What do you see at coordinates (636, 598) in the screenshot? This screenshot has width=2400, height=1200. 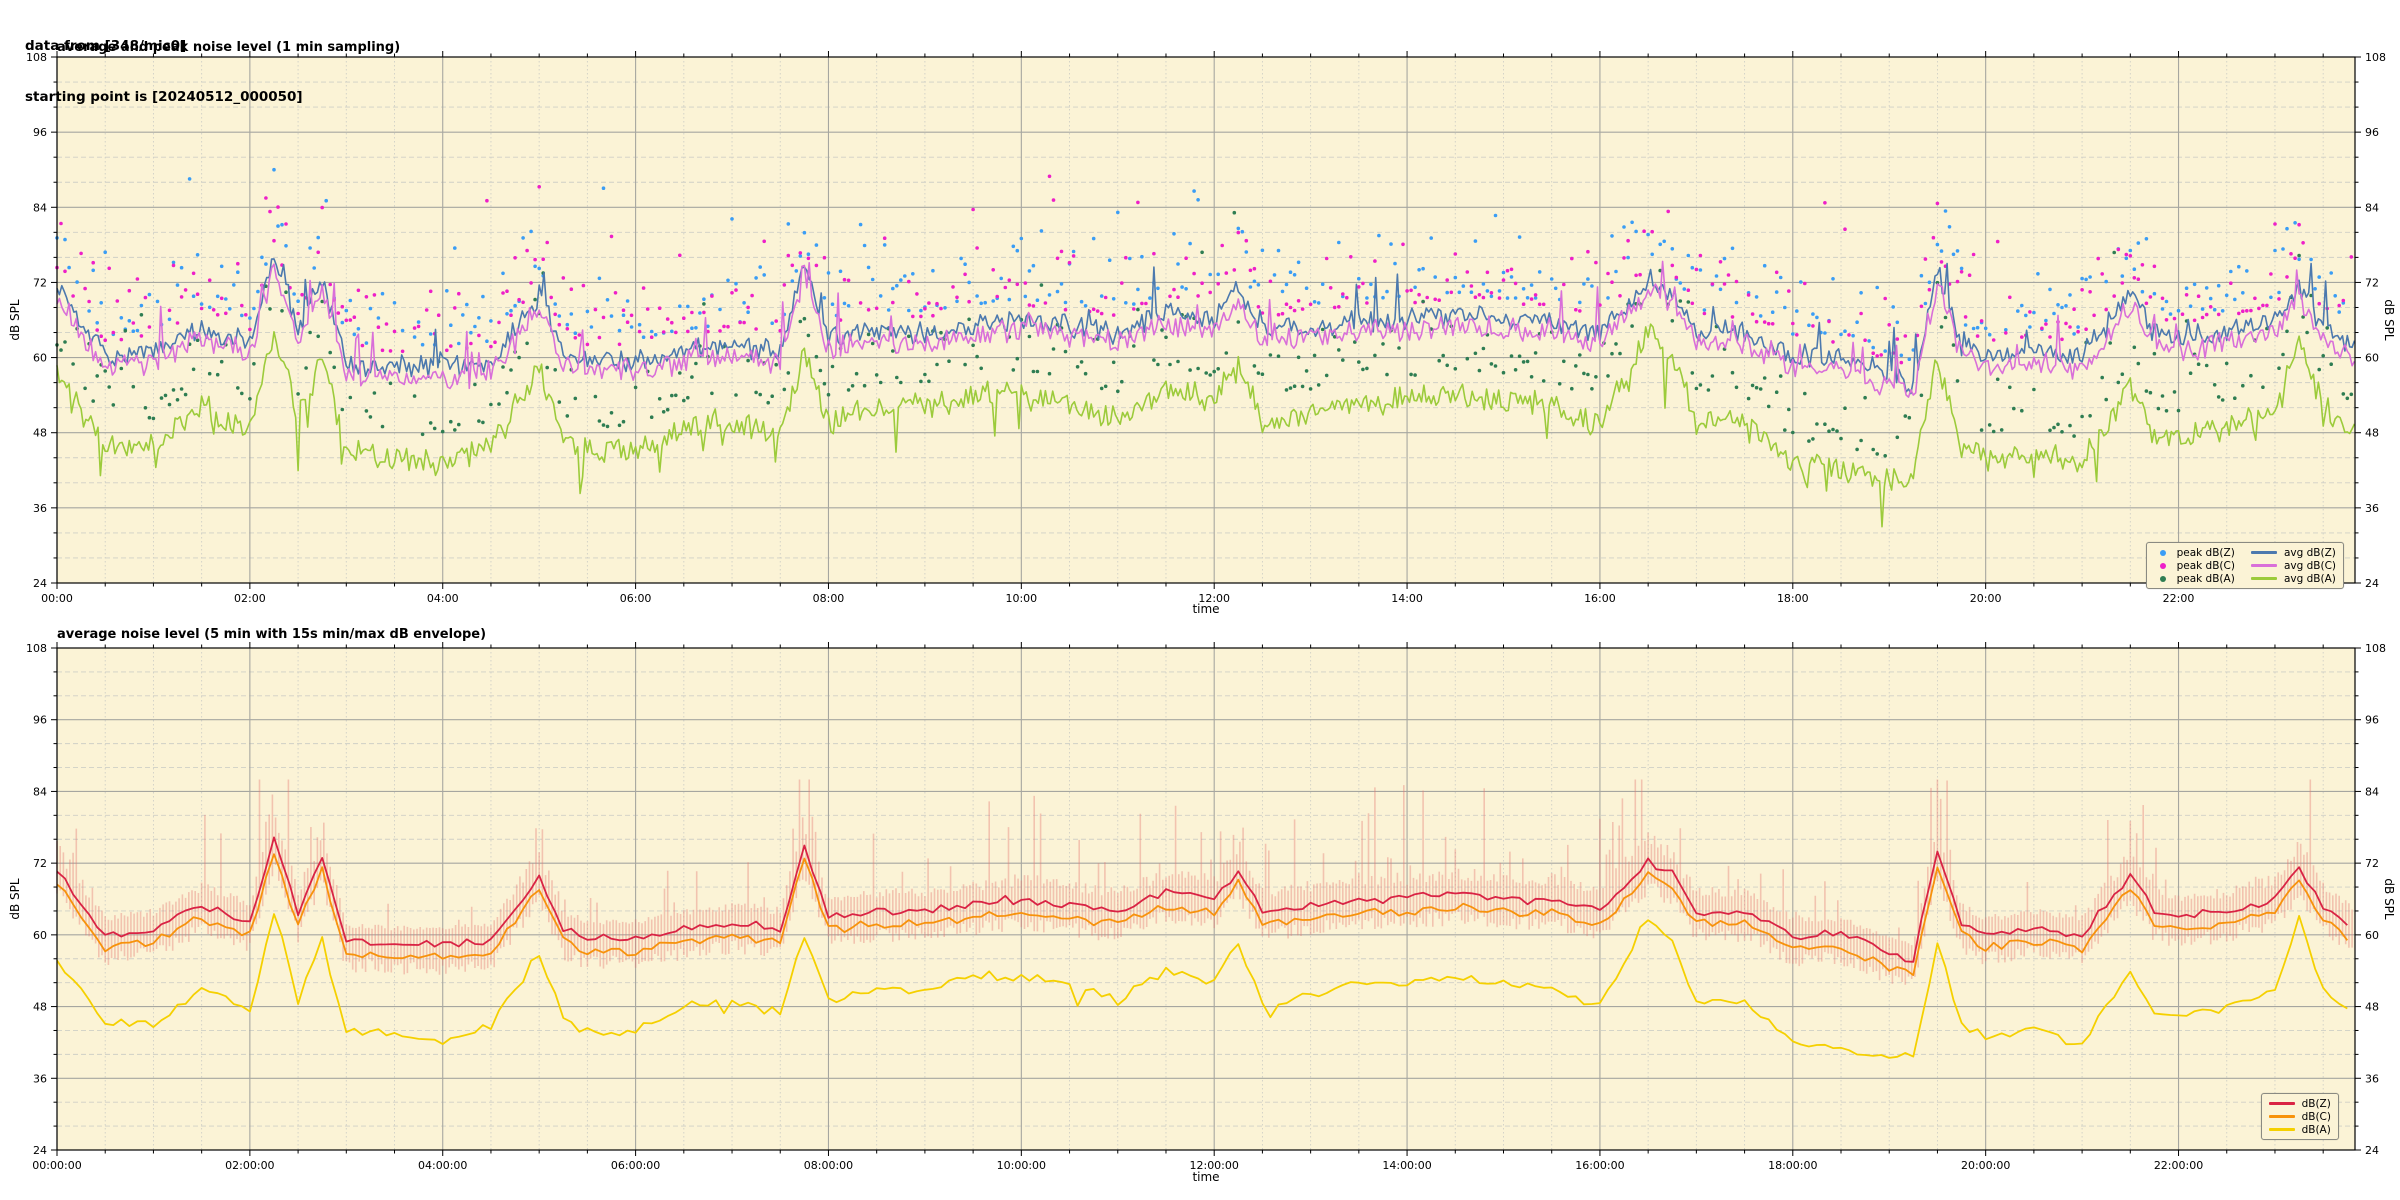 I see `svg-text: 06:00` at bounding box center [636, 598].